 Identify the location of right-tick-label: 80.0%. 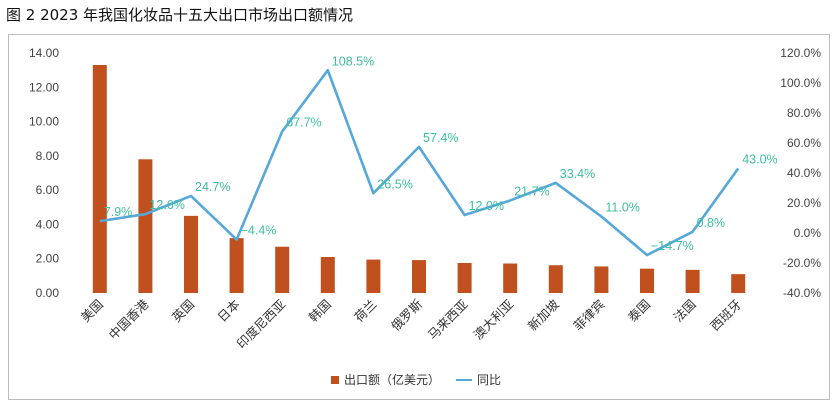
(804, 113).